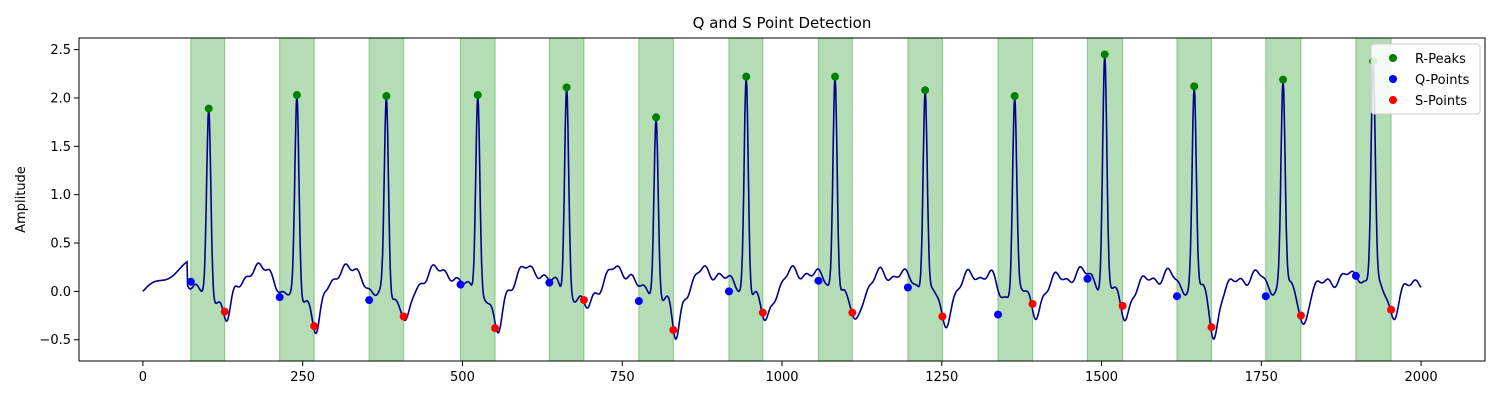 This screenshot has height=400, width=1500. Describe the element at coordinates (60, 292) in the screenshot. I see `y-tick-label: 0.0` at that location.